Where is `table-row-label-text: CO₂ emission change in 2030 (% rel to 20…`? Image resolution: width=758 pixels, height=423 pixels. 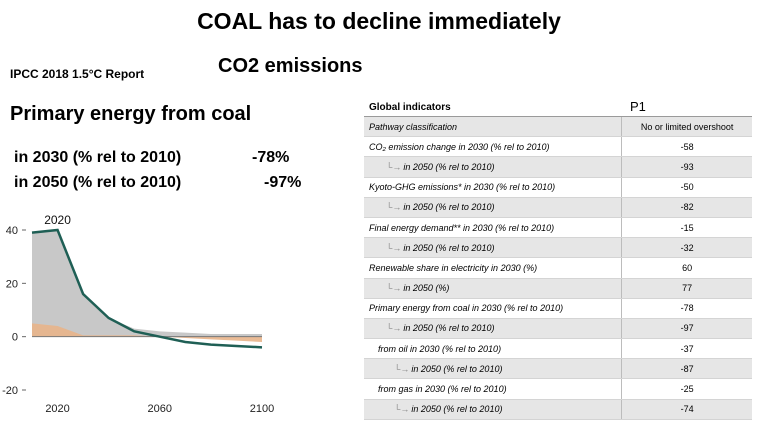 table-row-label-text: CO₂ emission change in 2030 (% rel to 20… is located at coordinates (459, 146).